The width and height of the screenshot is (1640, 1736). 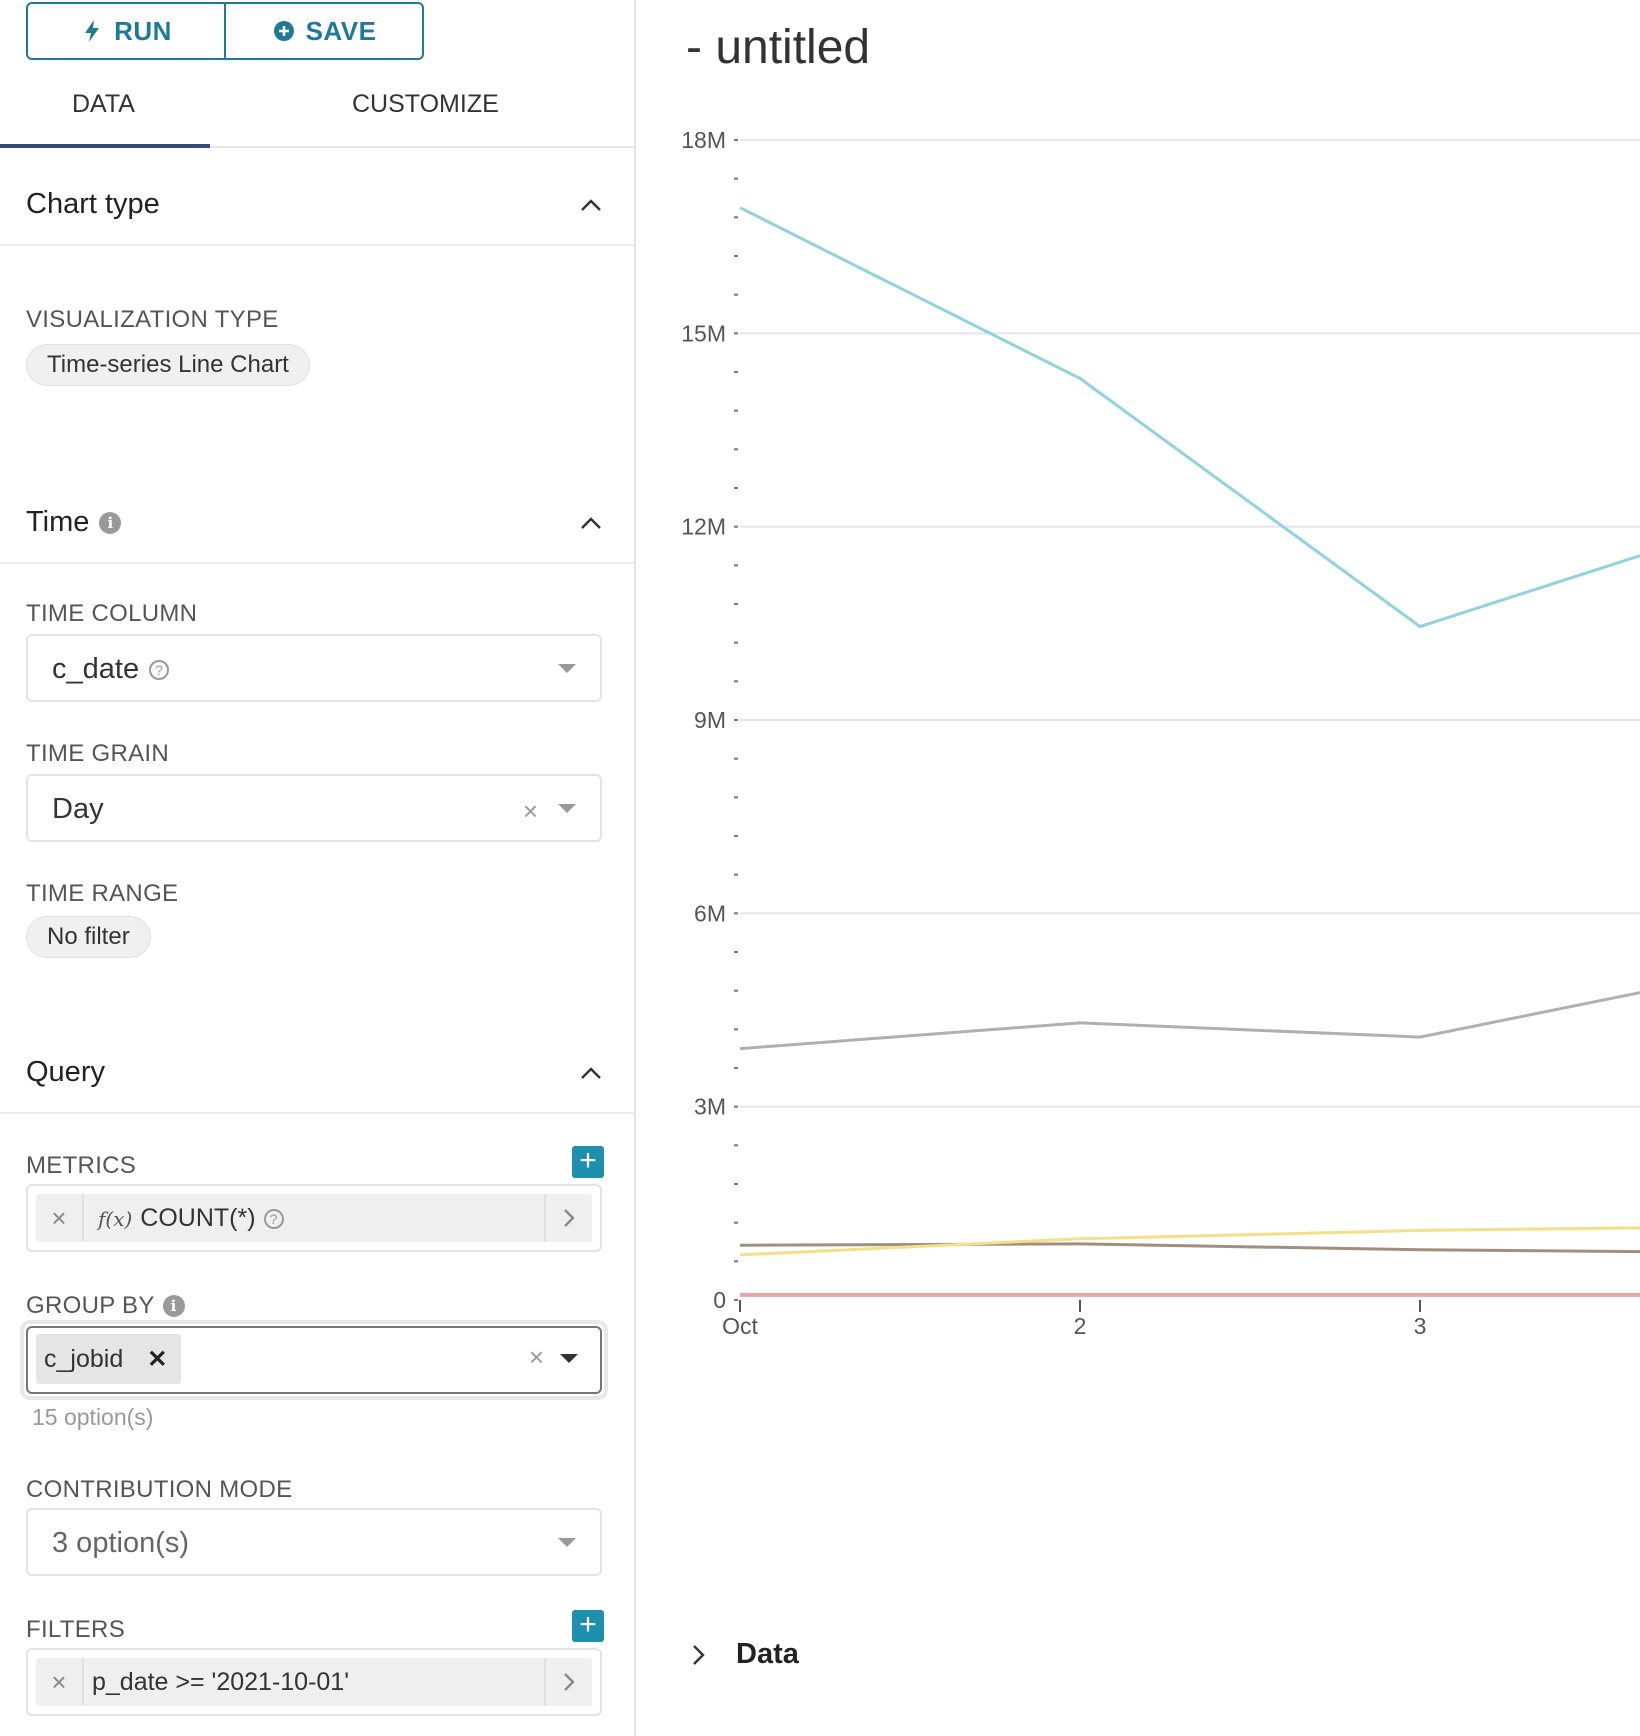 I want to click on time-column-select: c_date ?, so click(x=314, y=668).